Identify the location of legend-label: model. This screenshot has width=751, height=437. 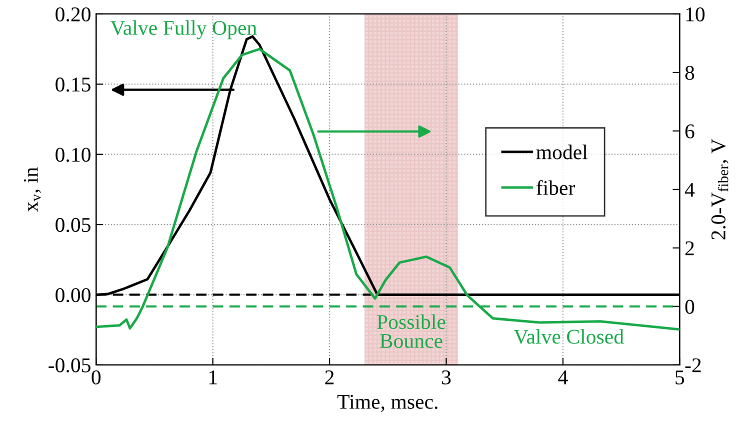
(562, 152).